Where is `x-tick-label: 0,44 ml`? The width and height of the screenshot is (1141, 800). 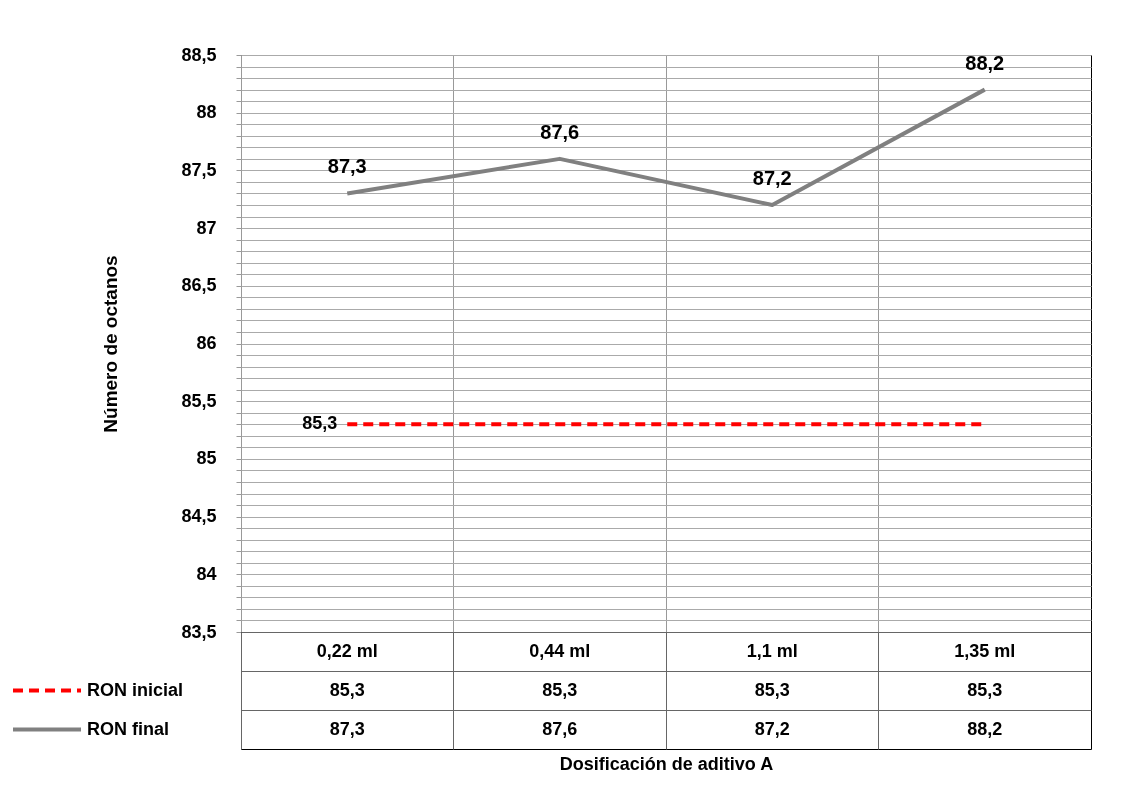
x-tick-label: 0,44 ml is located at coordinates (560, 650).